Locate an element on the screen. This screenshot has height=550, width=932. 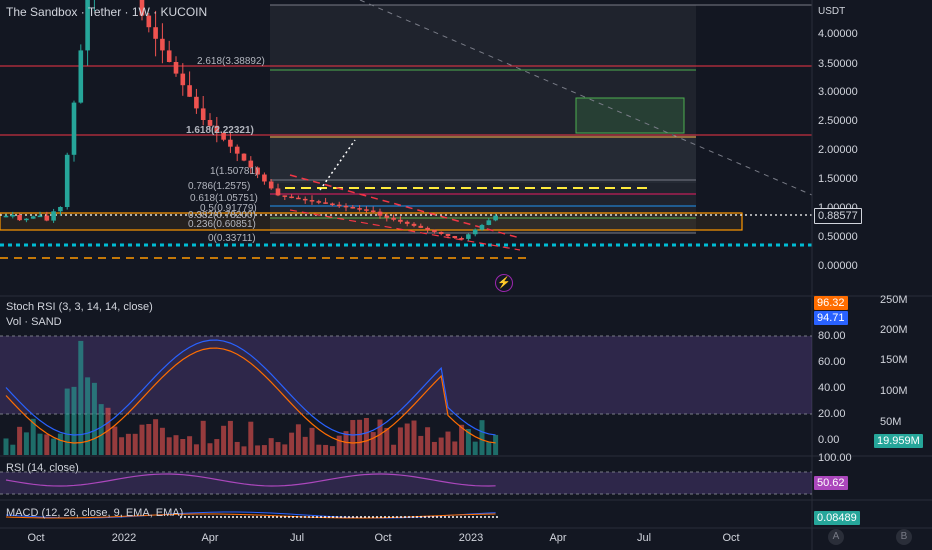
volume-level: 100M is located at coordinates (894, 391).